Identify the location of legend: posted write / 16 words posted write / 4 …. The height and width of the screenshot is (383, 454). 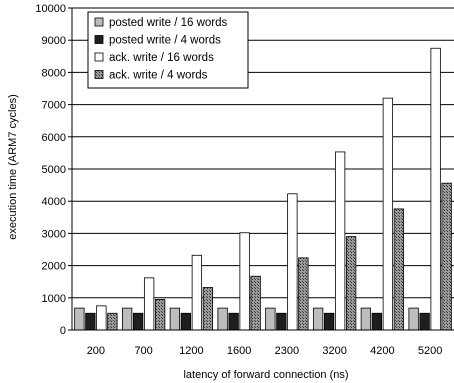
(168, 50).